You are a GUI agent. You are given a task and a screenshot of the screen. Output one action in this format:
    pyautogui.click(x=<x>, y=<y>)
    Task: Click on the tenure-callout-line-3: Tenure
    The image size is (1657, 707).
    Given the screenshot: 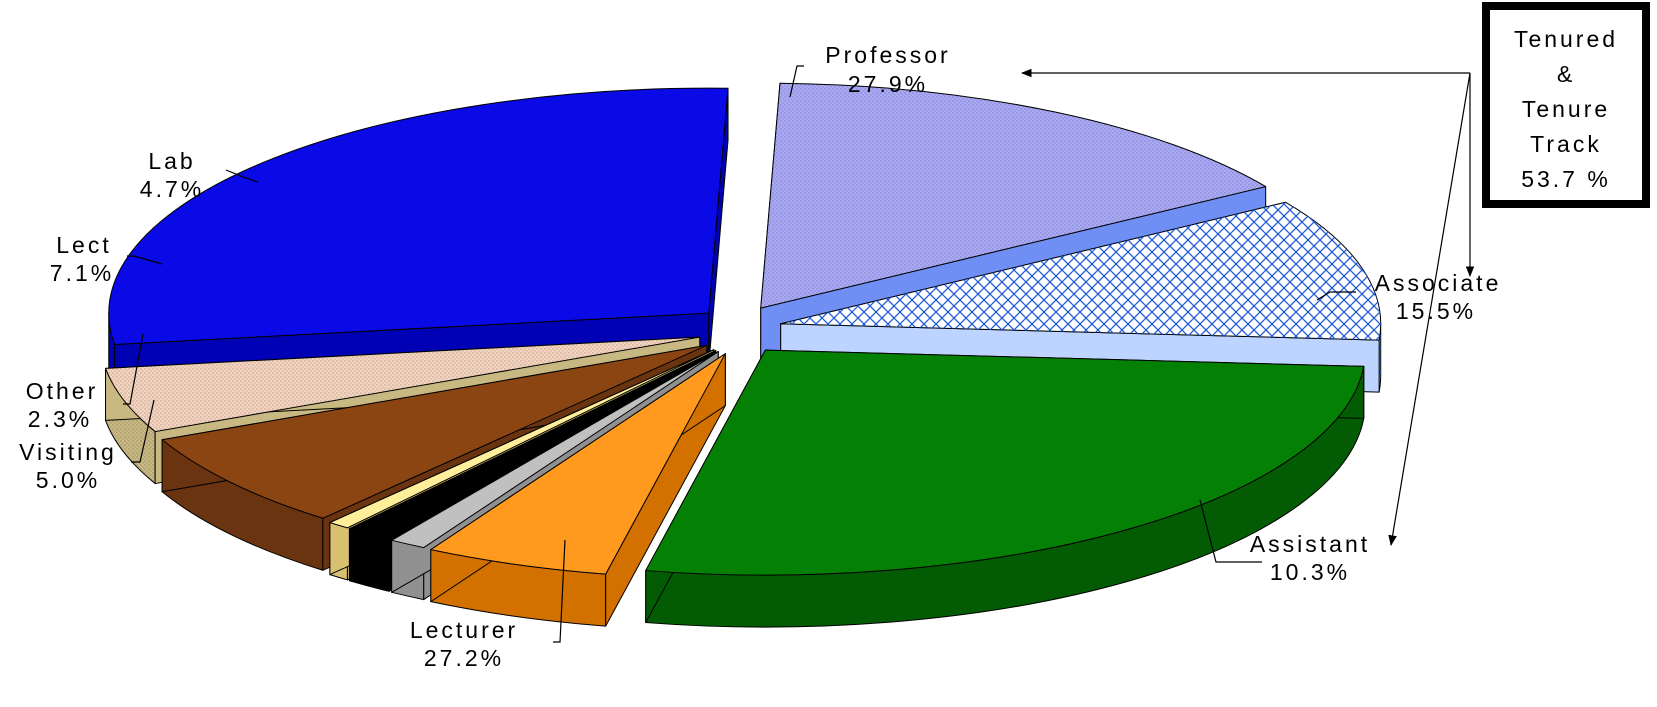 What is the action you would take?
    pyautogui.click(x=1566, y=109)
    